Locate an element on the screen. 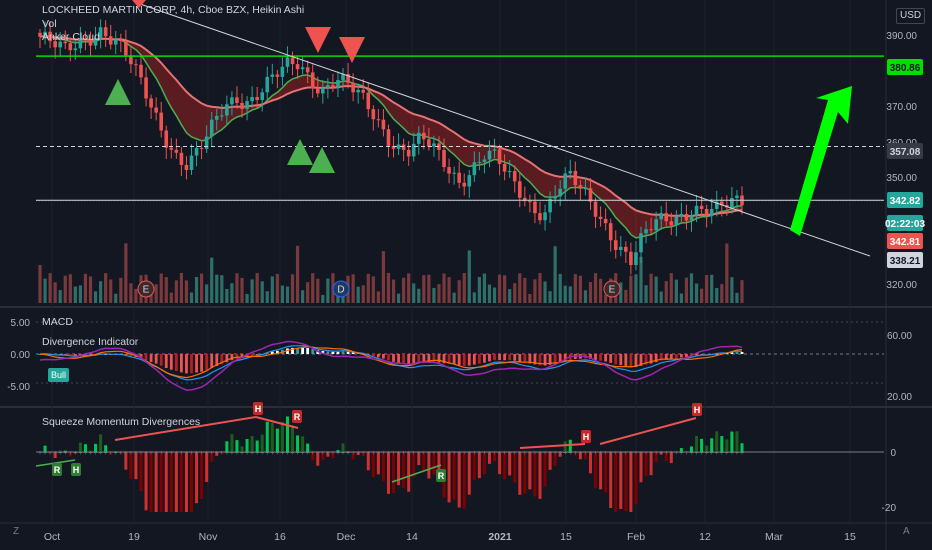 The height and width of the screenshot is (550, 932). price-tag is located at coordinates (905, 241).